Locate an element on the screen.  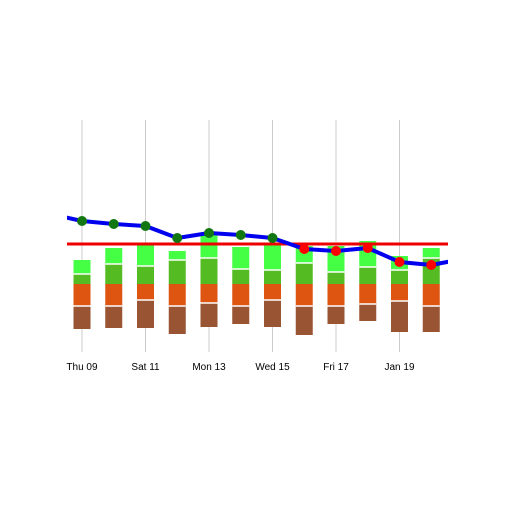
line-series-path is located at coordinates (257, 241).